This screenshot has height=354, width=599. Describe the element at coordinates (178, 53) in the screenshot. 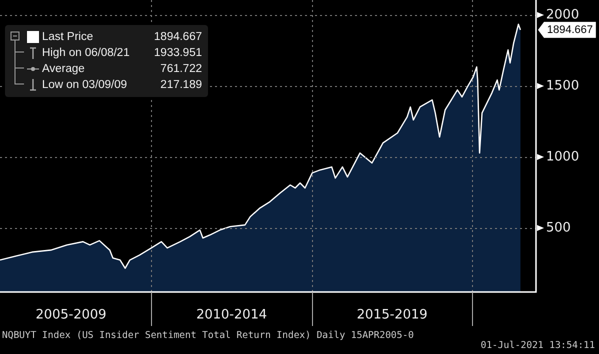

I see `annotation: 1933.951` at that location.